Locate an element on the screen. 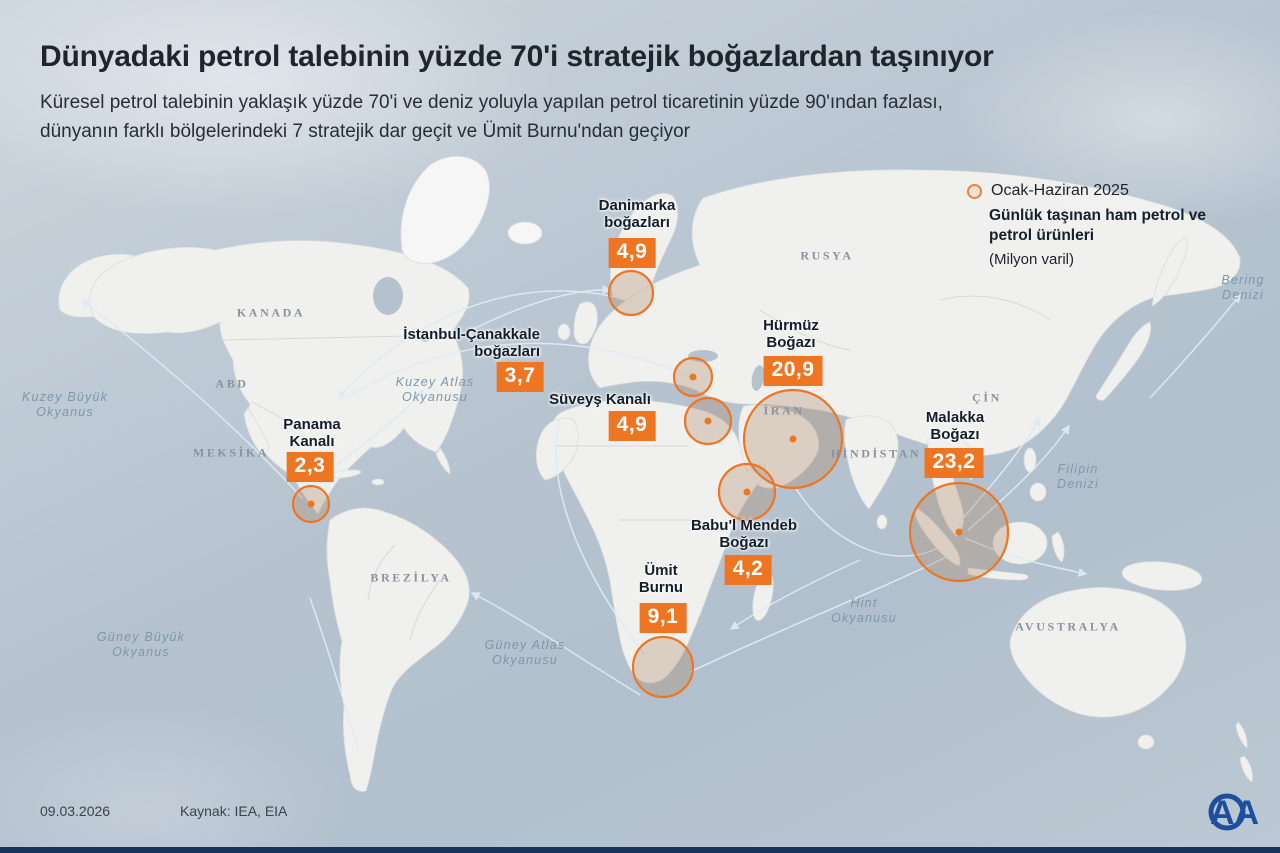  water-label-line: Kuzey Büyük is located at coordinates (65, 397).